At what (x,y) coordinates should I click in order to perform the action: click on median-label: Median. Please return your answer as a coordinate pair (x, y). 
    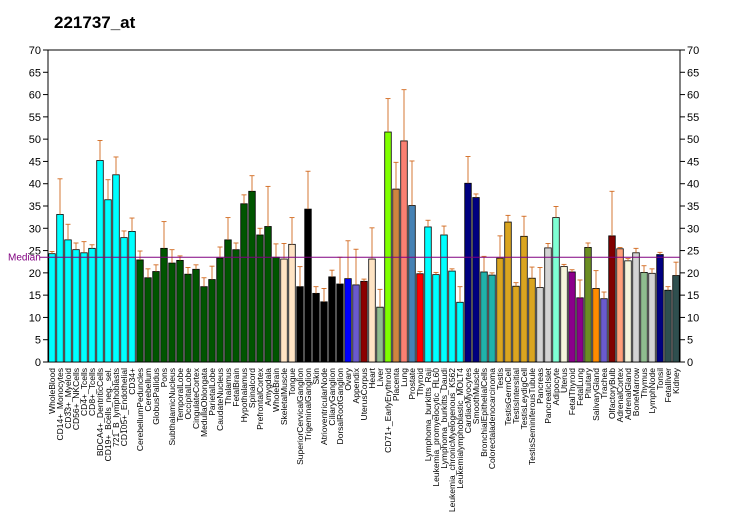
    Looking at the image, I should click on (24, 257).